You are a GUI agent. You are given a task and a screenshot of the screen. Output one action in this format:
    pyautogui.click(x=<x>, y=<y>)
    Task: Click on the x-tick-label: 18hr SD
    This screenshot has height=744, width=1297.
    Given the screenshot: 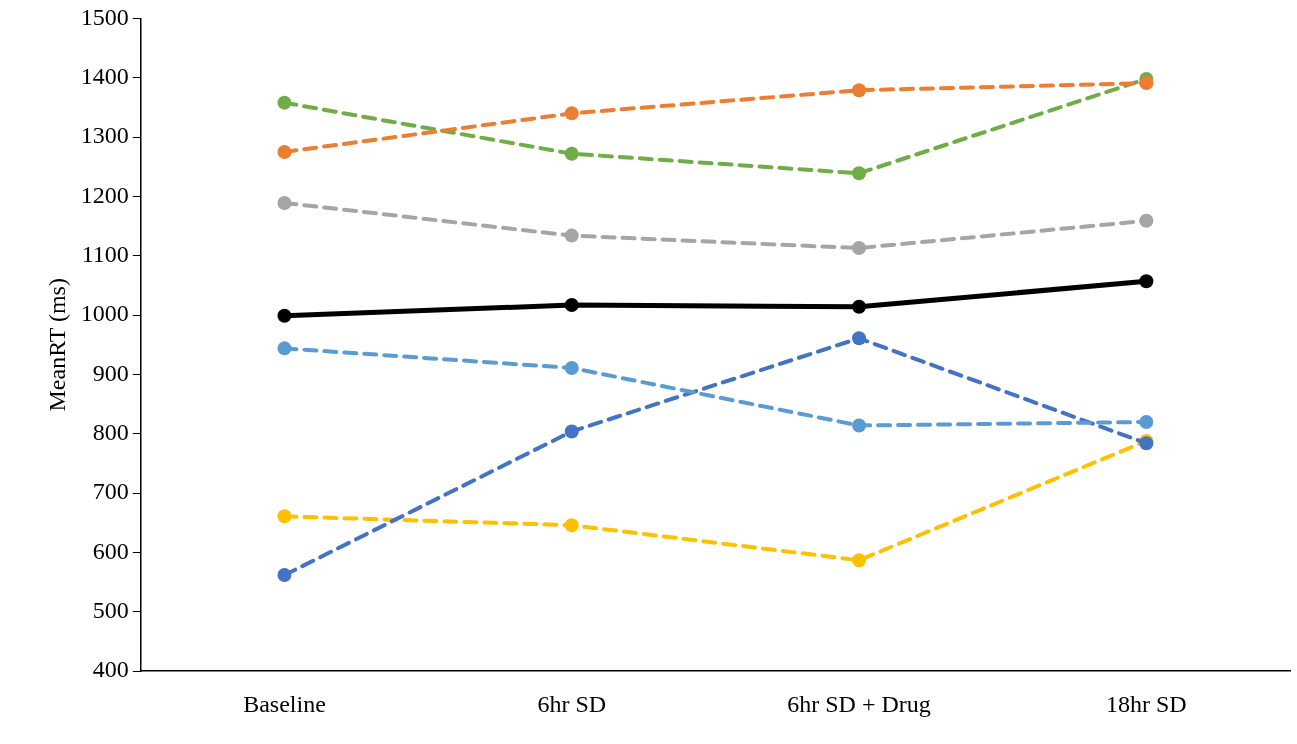 What is the action you would take?
    pyautogui.click(x=1146, y=703)
    